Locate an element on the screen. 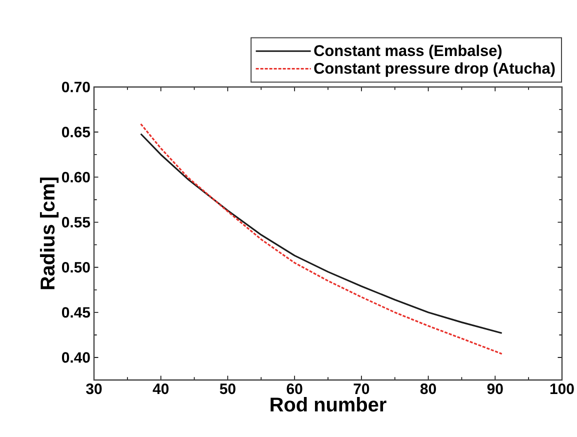 The image size is (577, 437). x-tick-label: 80 is located at coordinates (428, 389).